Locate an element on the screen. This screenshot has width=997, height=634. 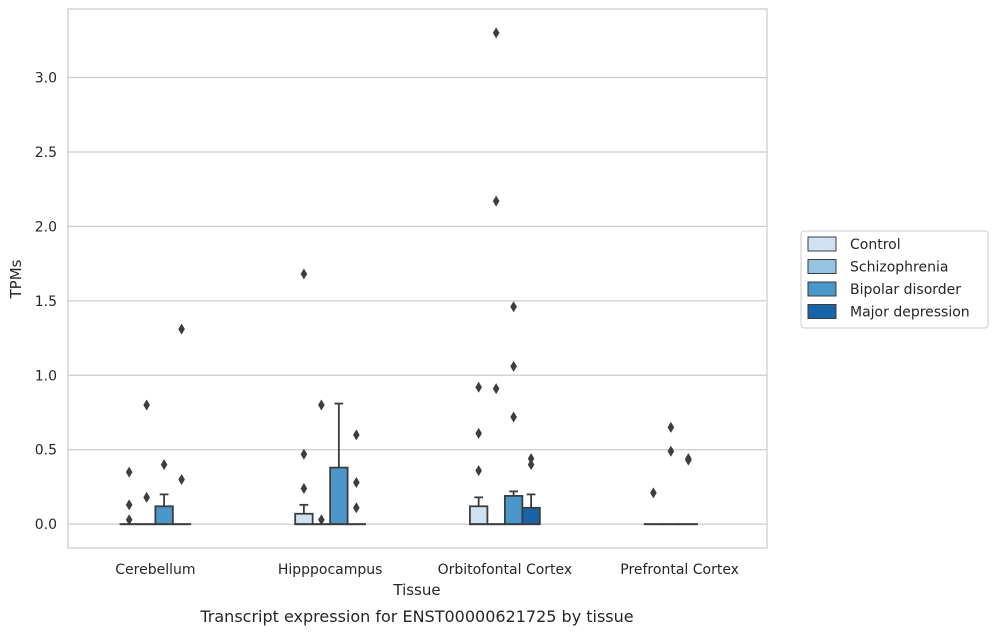
legend-label: Major depression is located at coordinates (910, 313).